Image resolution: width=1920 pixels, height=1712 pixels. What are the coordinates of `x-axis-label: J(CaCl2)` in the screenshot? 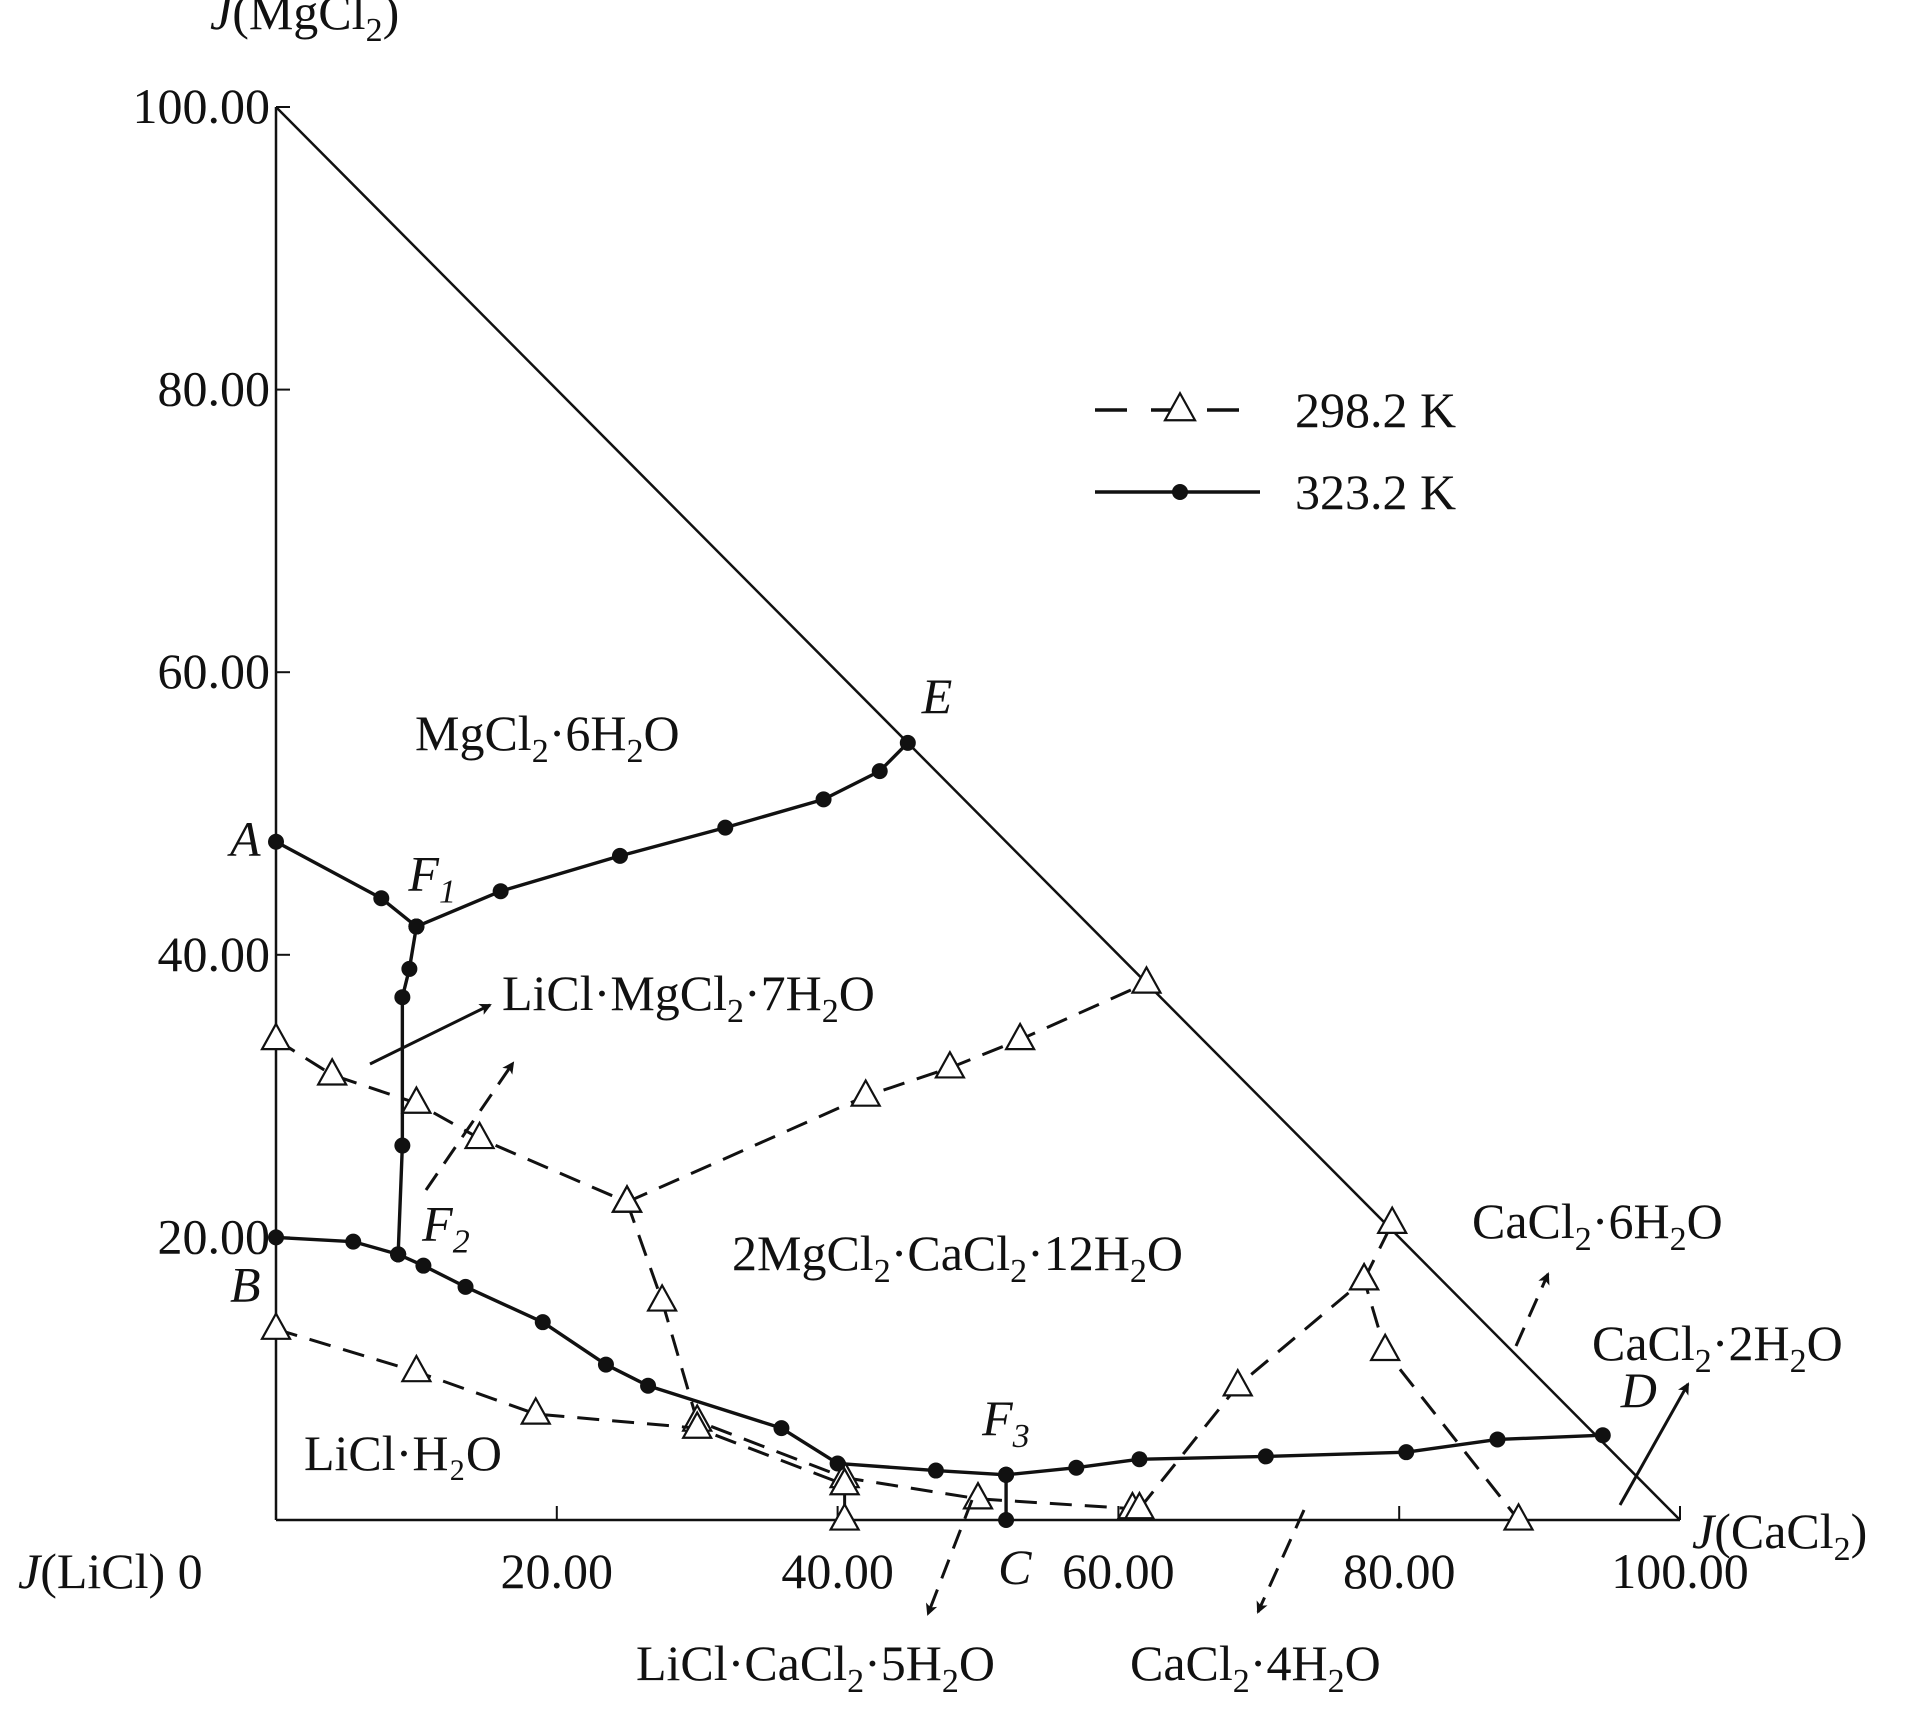 It's located at (1779, 1535).